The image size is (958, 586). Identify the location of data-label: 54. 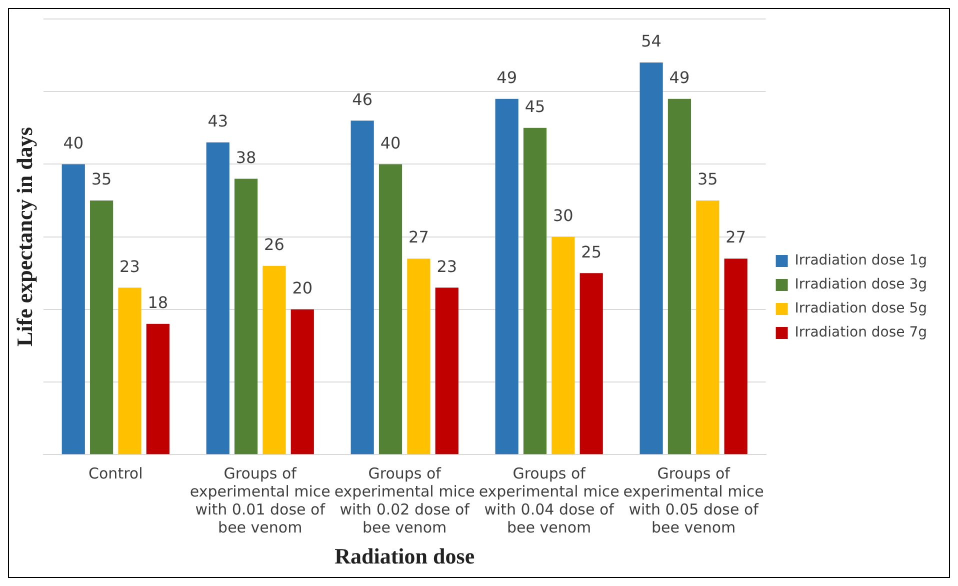
(651, 41).